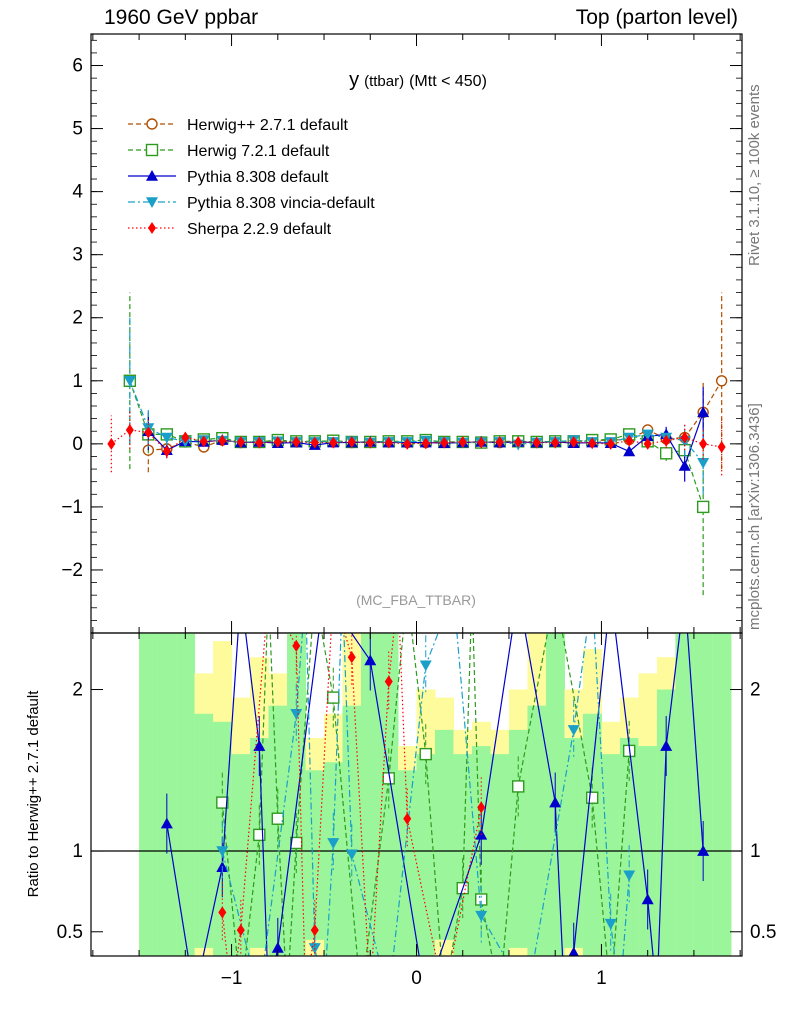  Describe the element at coordinates (656, 17) in the screenshot. I see `header-process-label: Top (parton level)` at that location.